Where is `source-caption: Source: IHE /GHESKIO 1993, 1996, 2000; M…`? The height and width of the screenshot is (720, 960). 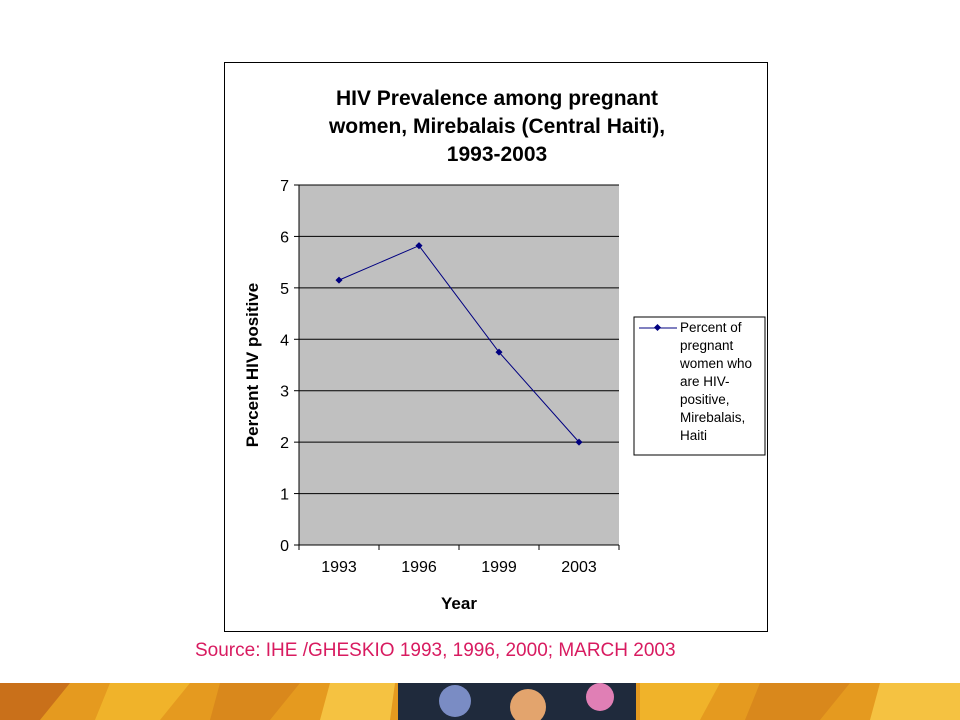 source-caption: Source: IHE /GHESKIO 1993, 1996, 2000; M… is located at coordinates (435, 650).